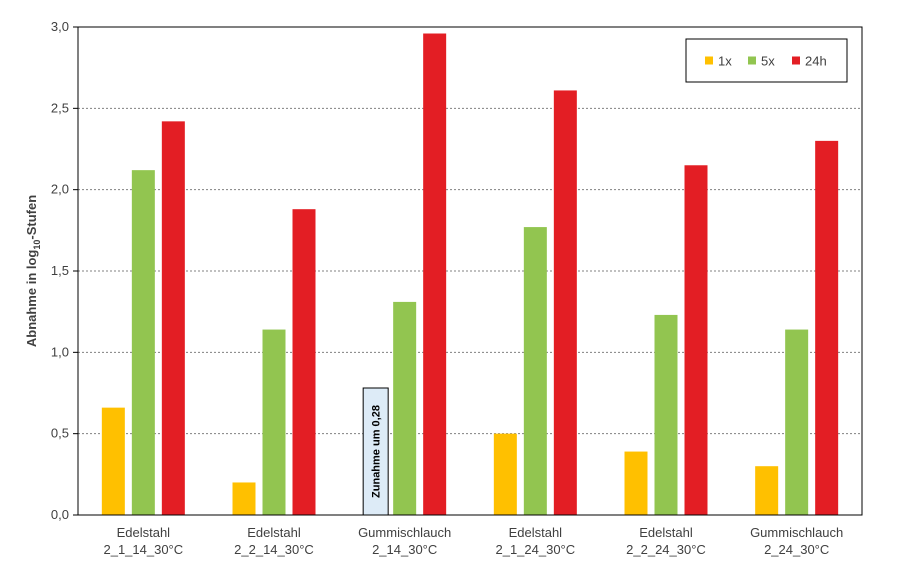 The height and width of the screenshot is (581, 900). I want to click on x-category-line2: 2_14_30°C, so click(404, 549).